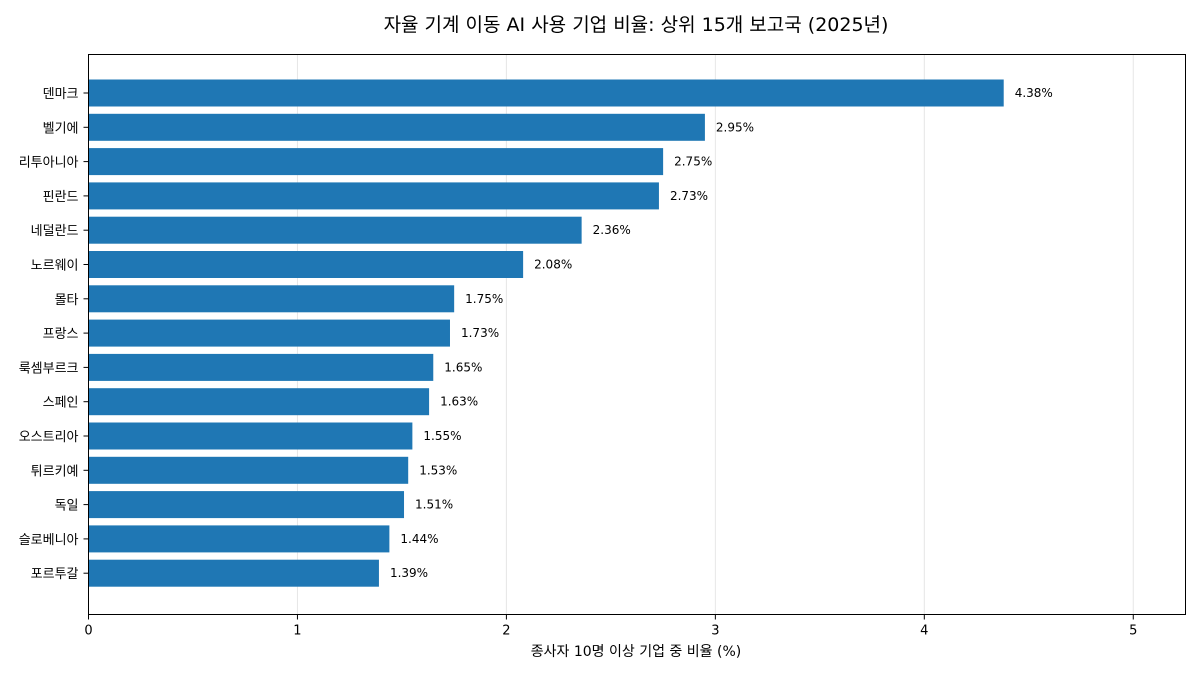 The height and width of the screenshot is (675, 1200). I want to click on category-label-2: 리투아니아, so click(49, 163).